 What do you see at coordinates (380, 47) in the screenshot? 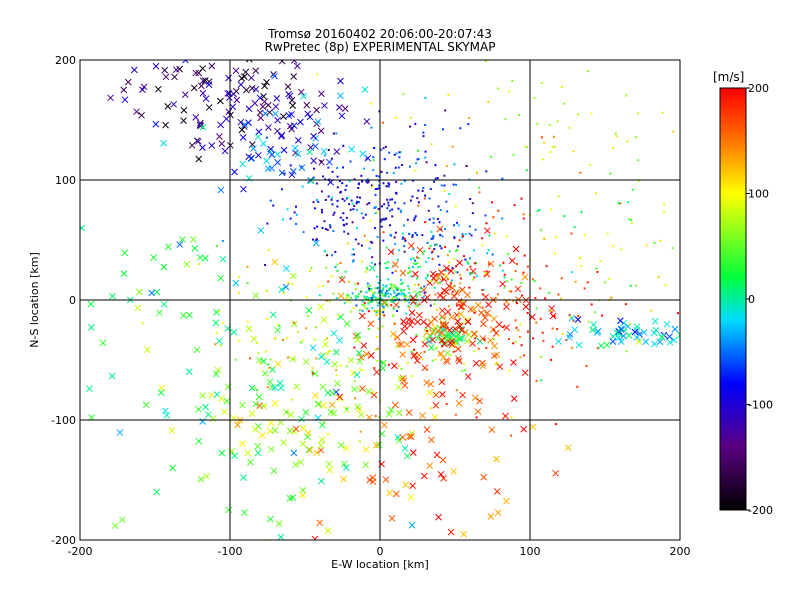
I see `chart-subtitle: RwPretec (8p) EXPERIMENTAL SKYMAP` at bounding box center [380, 47].